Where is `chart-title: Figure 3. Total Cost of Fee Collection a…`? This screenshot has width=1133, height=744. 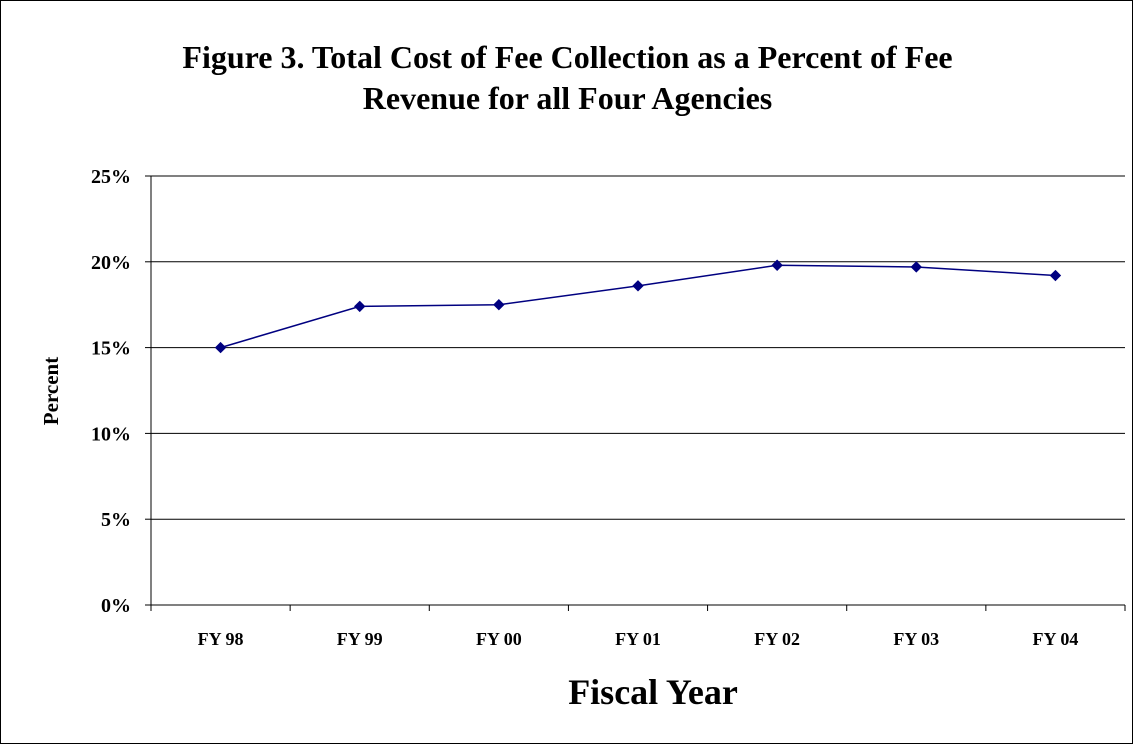 chart-title: Figure 3. Total Cost of Fee Collection a… is located at coordinates (566, 78).